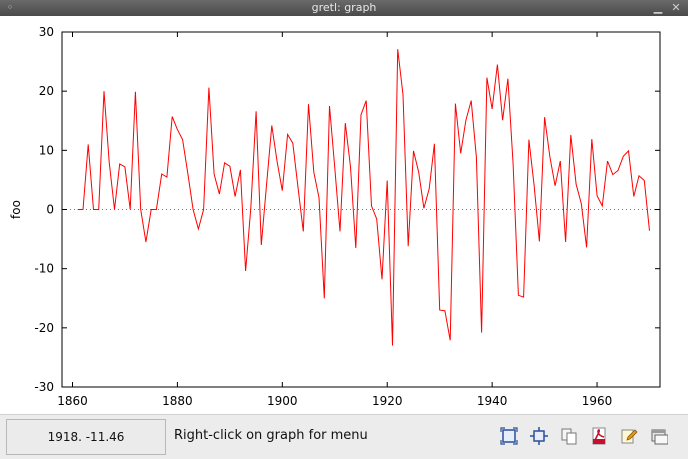 The image size is (688, 459). Describe the element at coordinates (16, 209) in the screenshot. I see `y-axis-label: foo` at that location.